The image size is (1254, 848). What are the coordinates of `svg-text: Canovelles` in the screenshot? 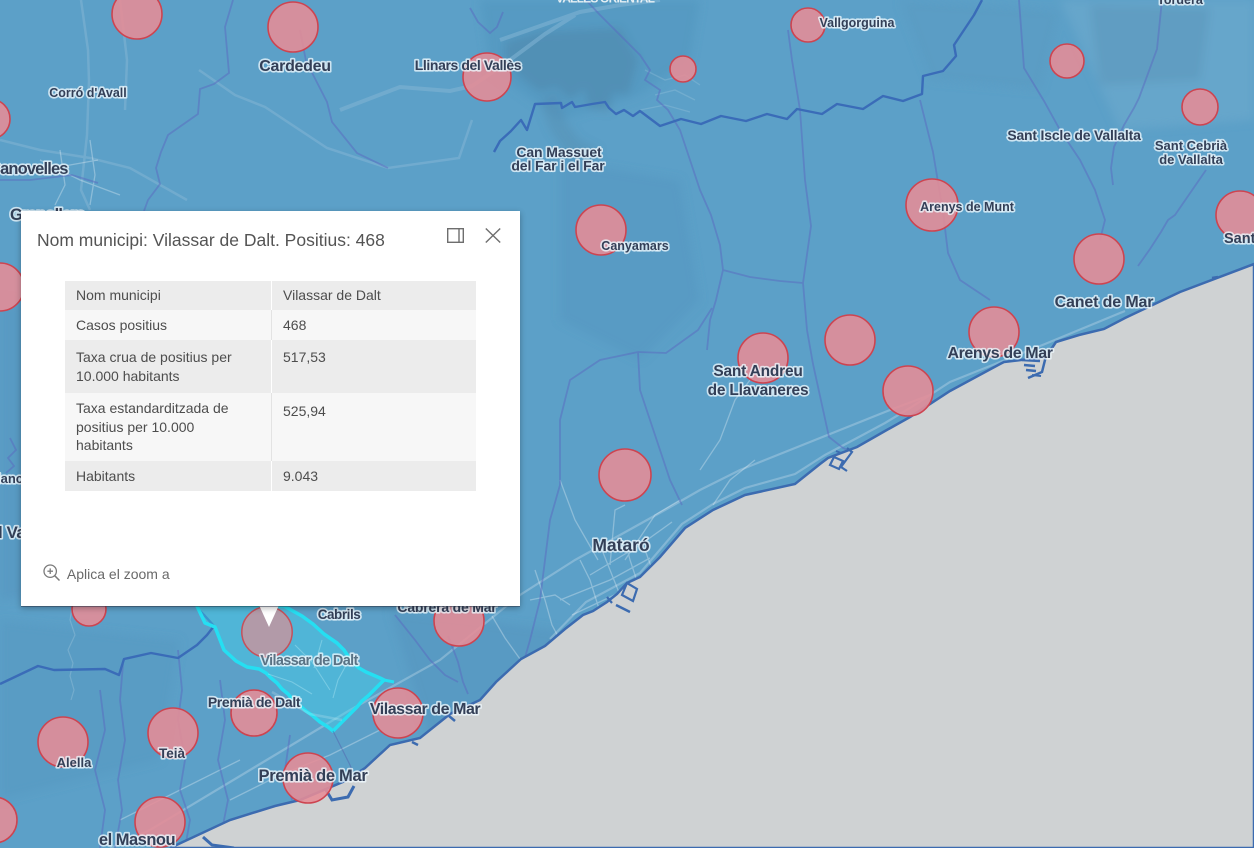 It's located at (34, 169).